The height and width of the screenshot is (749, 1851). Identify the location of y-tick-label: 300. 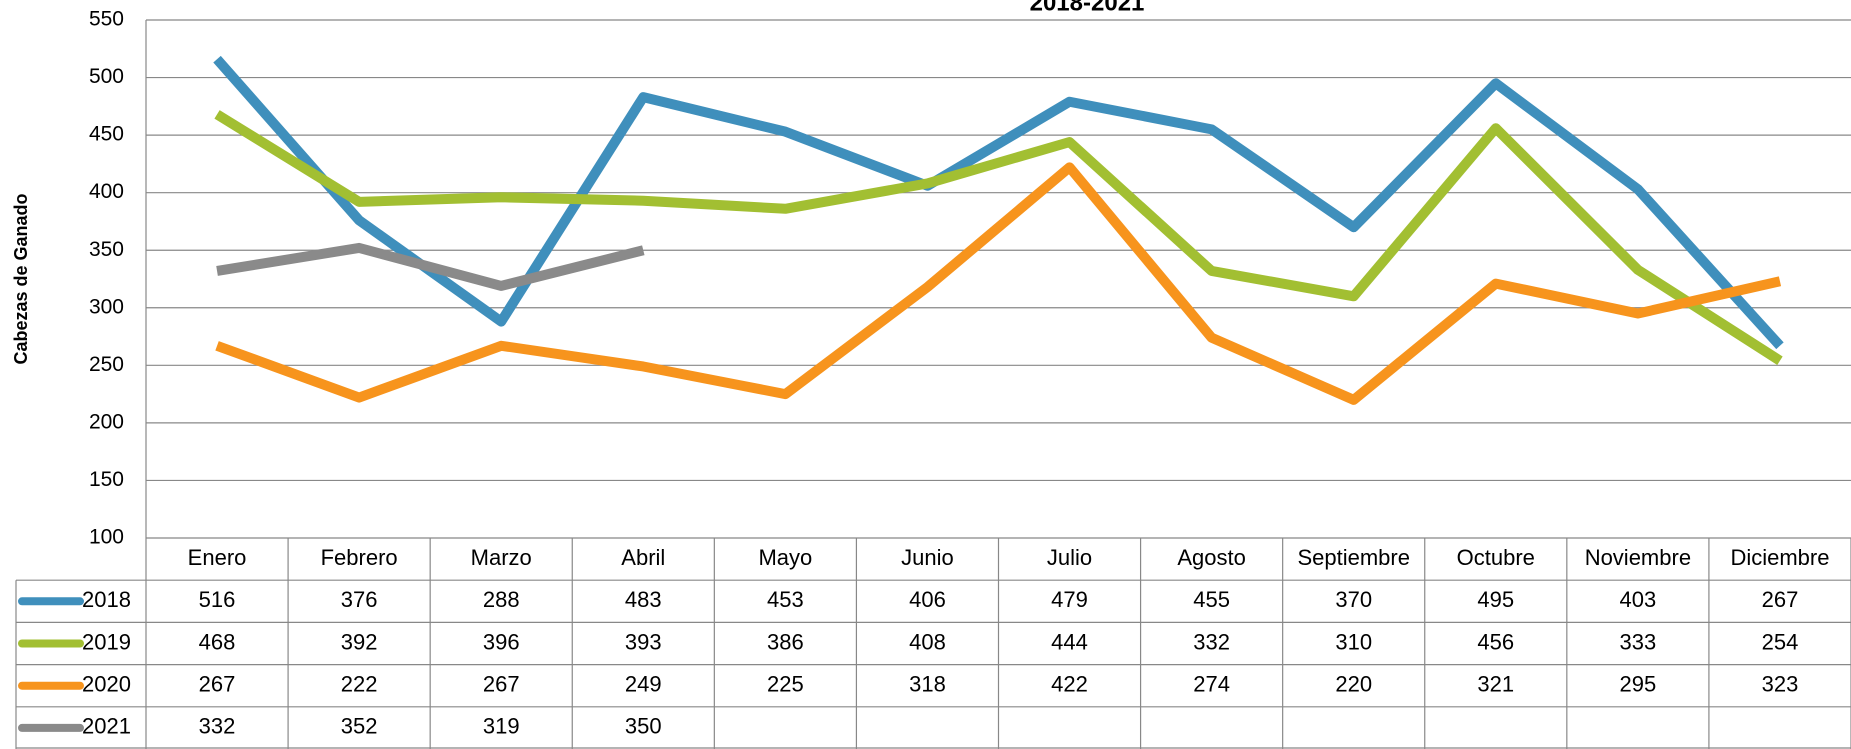
(106, 306).